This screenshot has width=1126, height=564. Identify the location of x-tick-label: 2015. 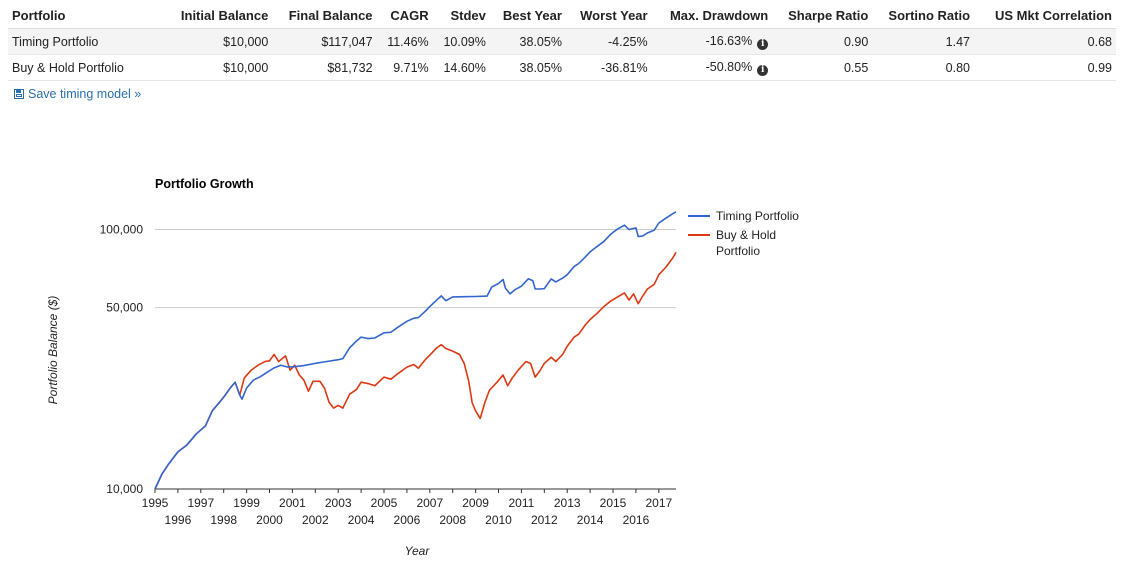
(613, 503).